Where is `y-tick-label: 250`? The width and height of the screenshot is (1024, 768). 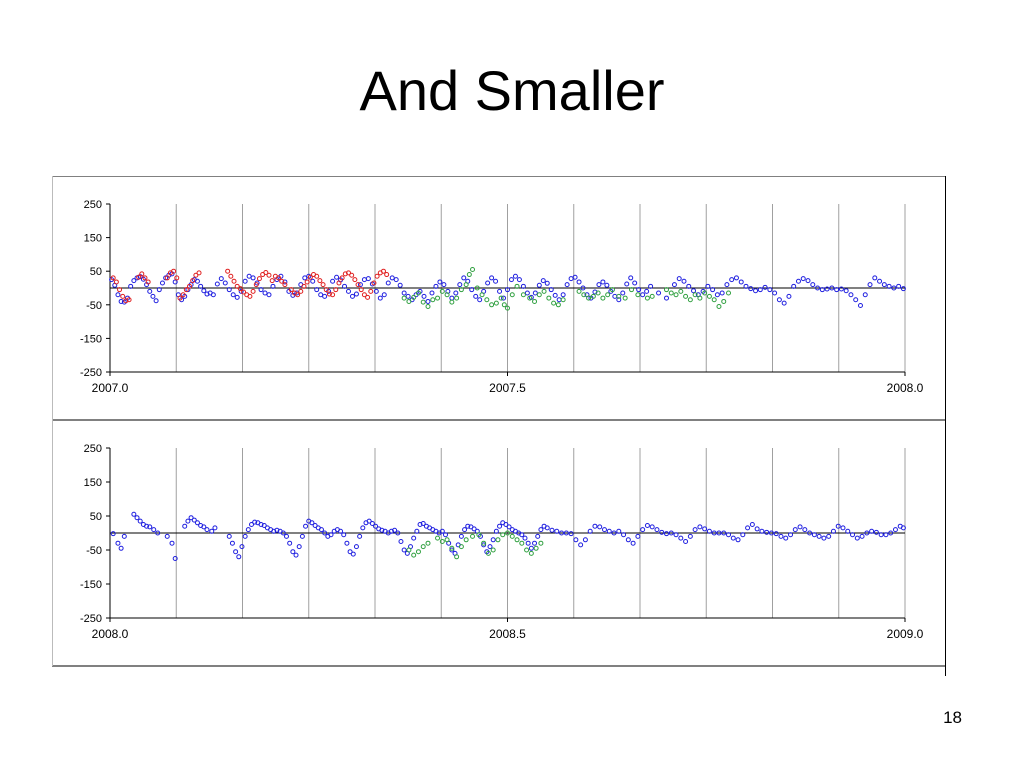 y-tick-label: 250 is located at coordinates (93, 449).